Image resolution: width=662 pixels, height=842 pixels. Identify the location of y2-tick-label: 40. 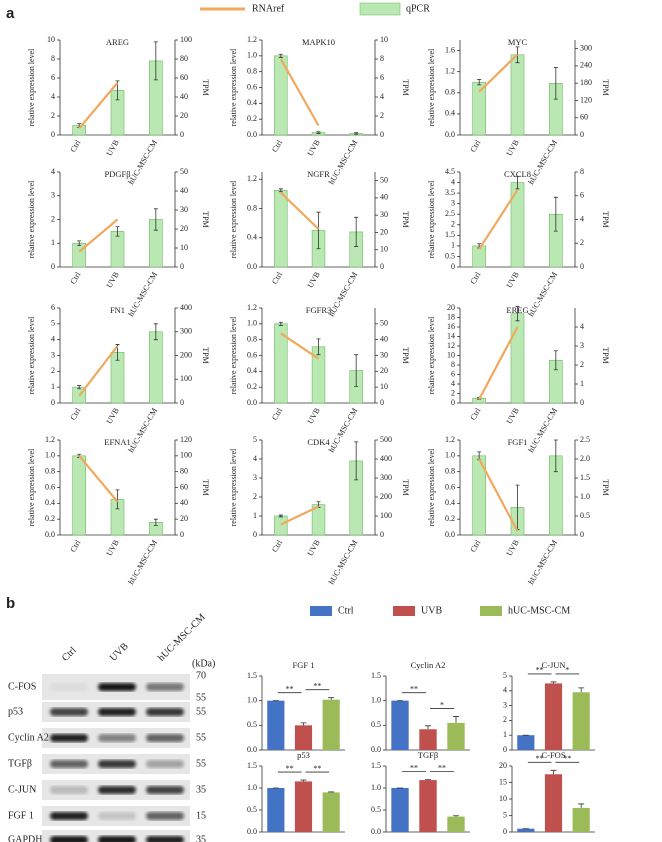
(184, 502).